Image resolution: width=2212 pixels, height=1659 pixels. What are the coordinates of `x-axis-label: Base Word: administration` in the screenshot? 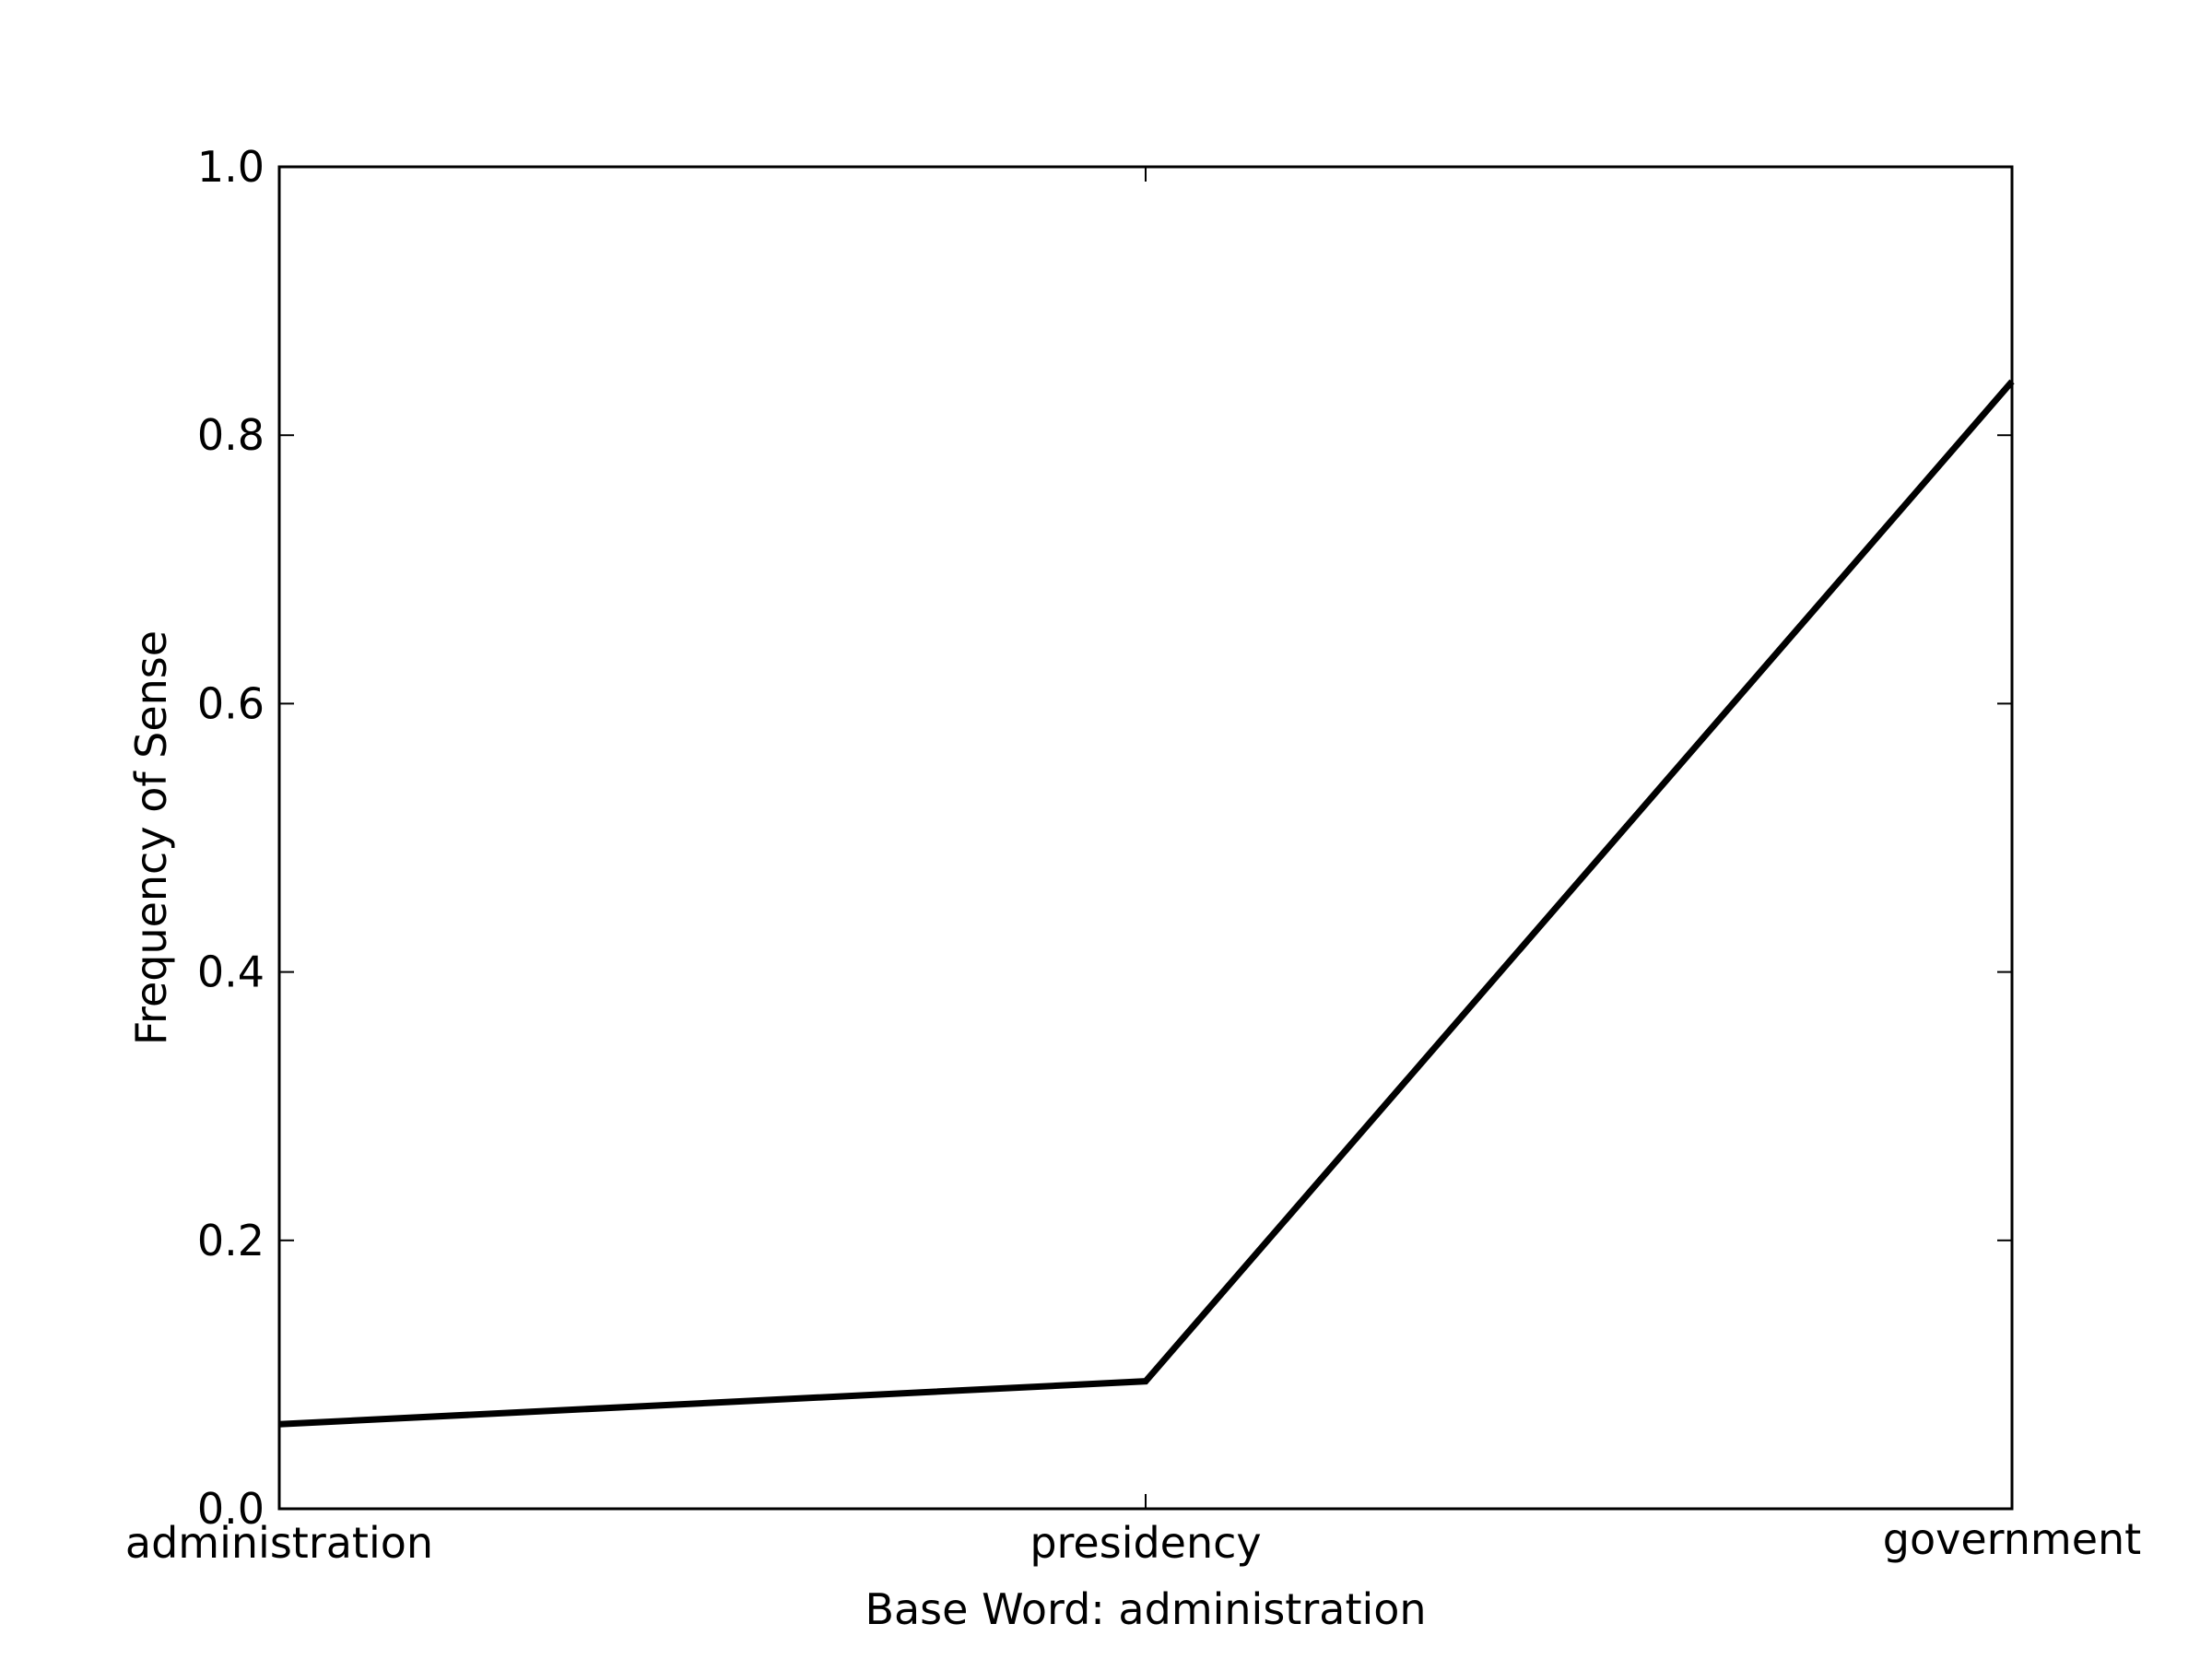 It's located at (1145, 1609).